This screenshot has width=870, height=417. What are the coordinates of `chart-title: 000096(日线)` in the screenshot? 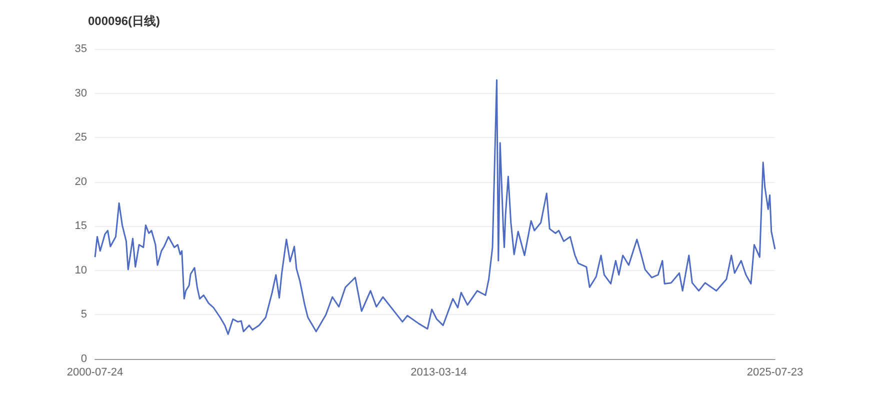 It's located at (124, 21).